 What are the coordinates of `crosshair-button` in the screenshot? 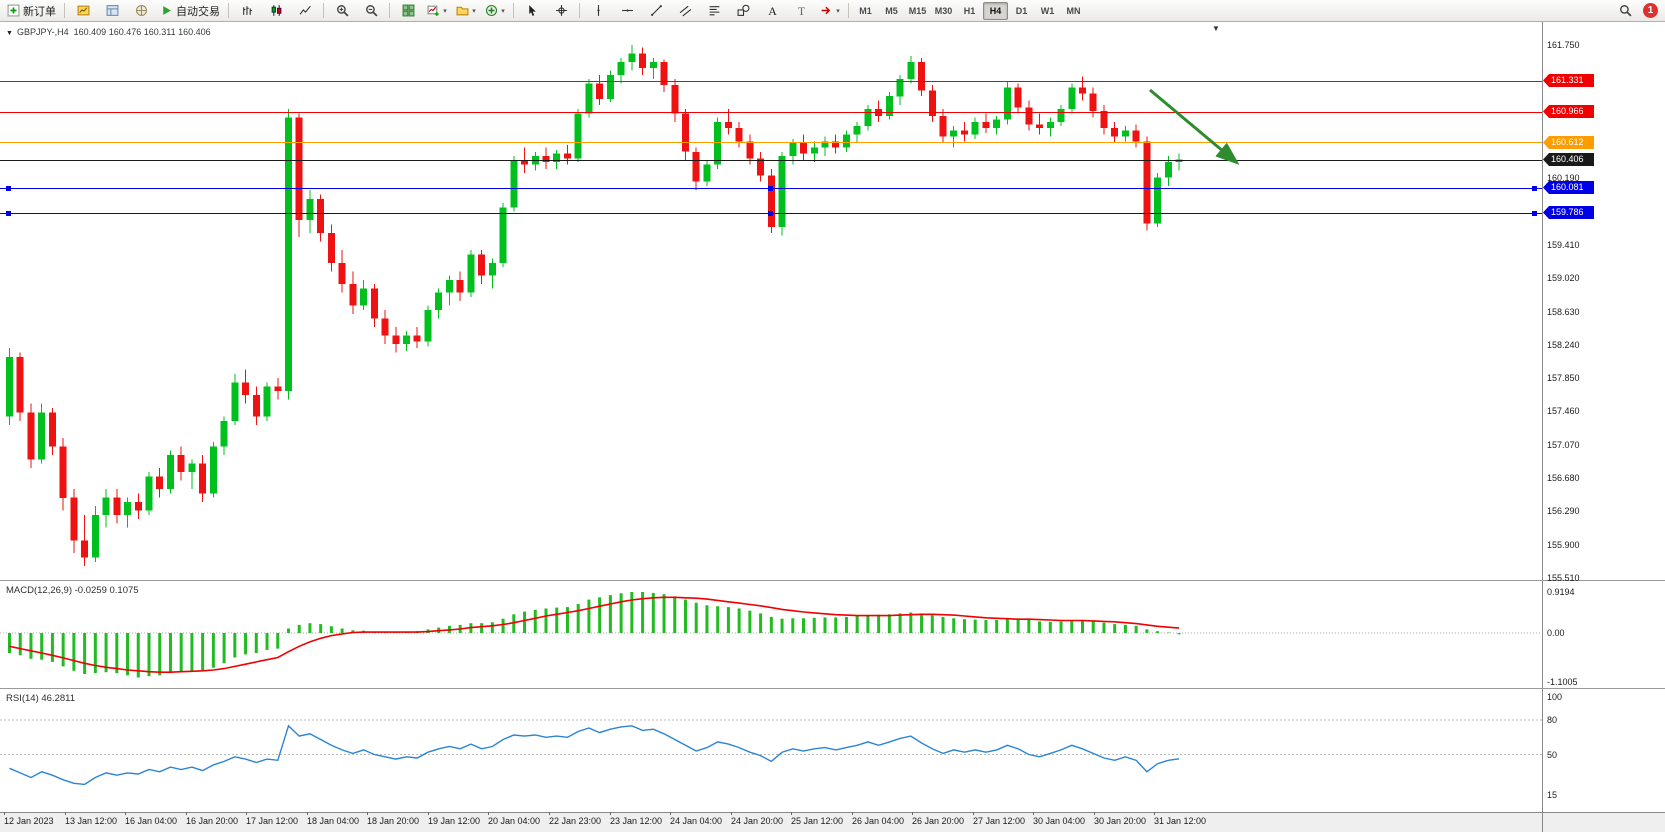 It's located at (561, 11).